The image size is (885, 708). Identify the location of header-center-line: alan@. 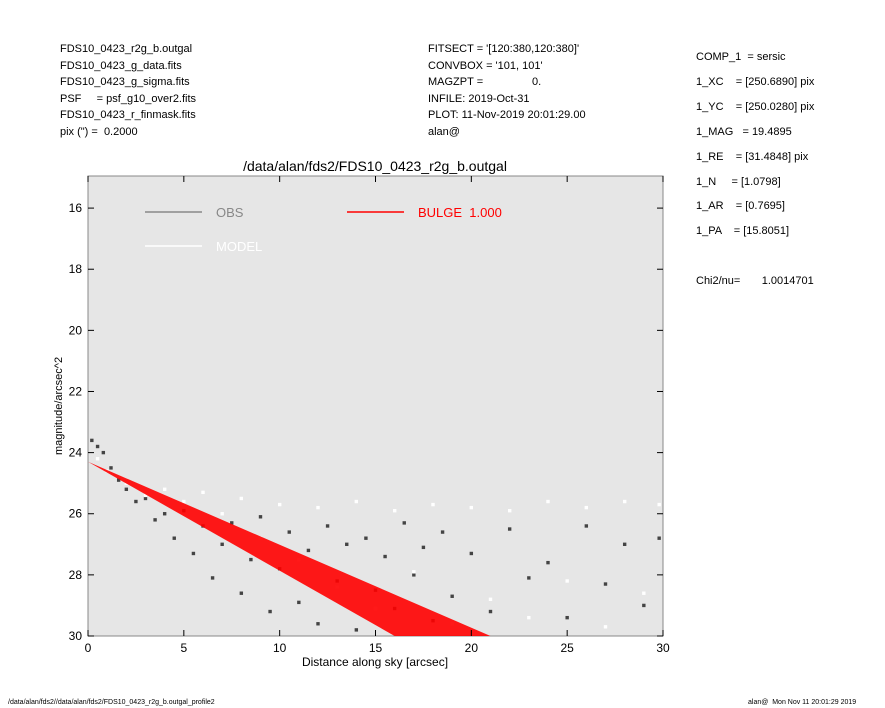
(444, 132).